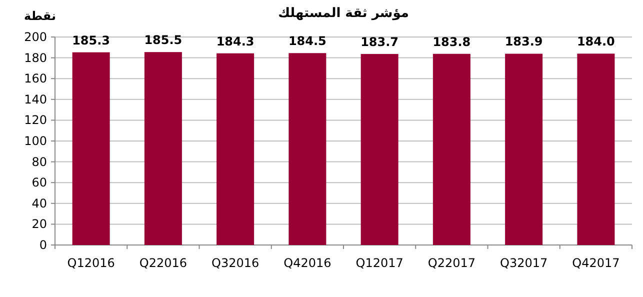 The image size is (643, 297). What do you see at coordinates (35, 79) in the screenshot?
I see `y-tick-label: 160` at bounding box center [35, 79].